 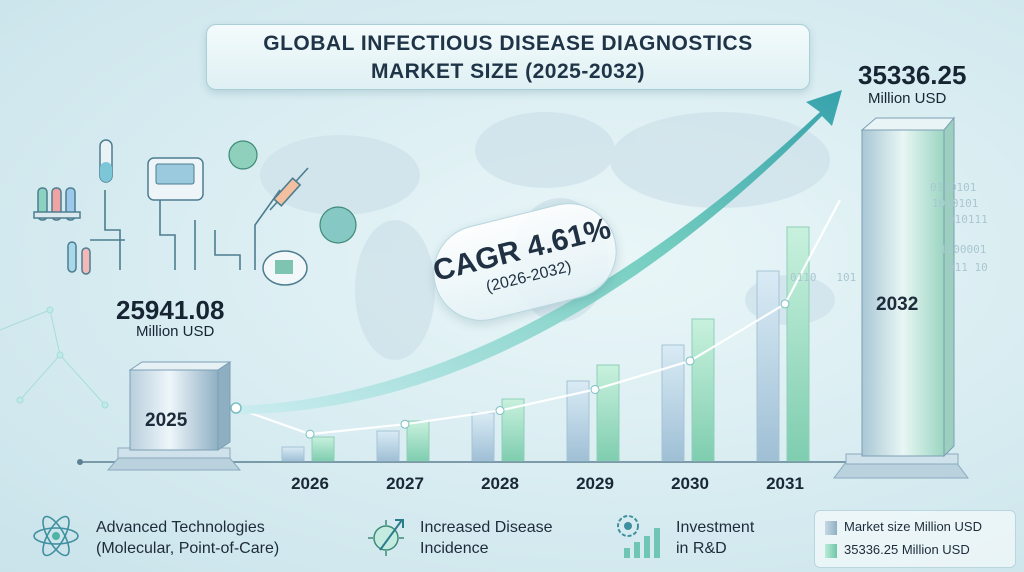 I want to click on feature-3-line-2: in R&D, so click(x=701, y=548).